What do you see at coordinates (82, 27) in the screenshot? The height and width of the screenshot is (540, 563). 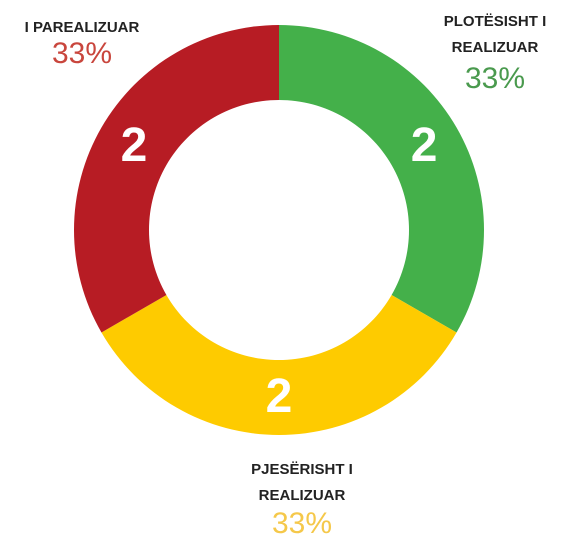 I see `category-label: I PAREALIZUAR` at bounding box center [82, 27].